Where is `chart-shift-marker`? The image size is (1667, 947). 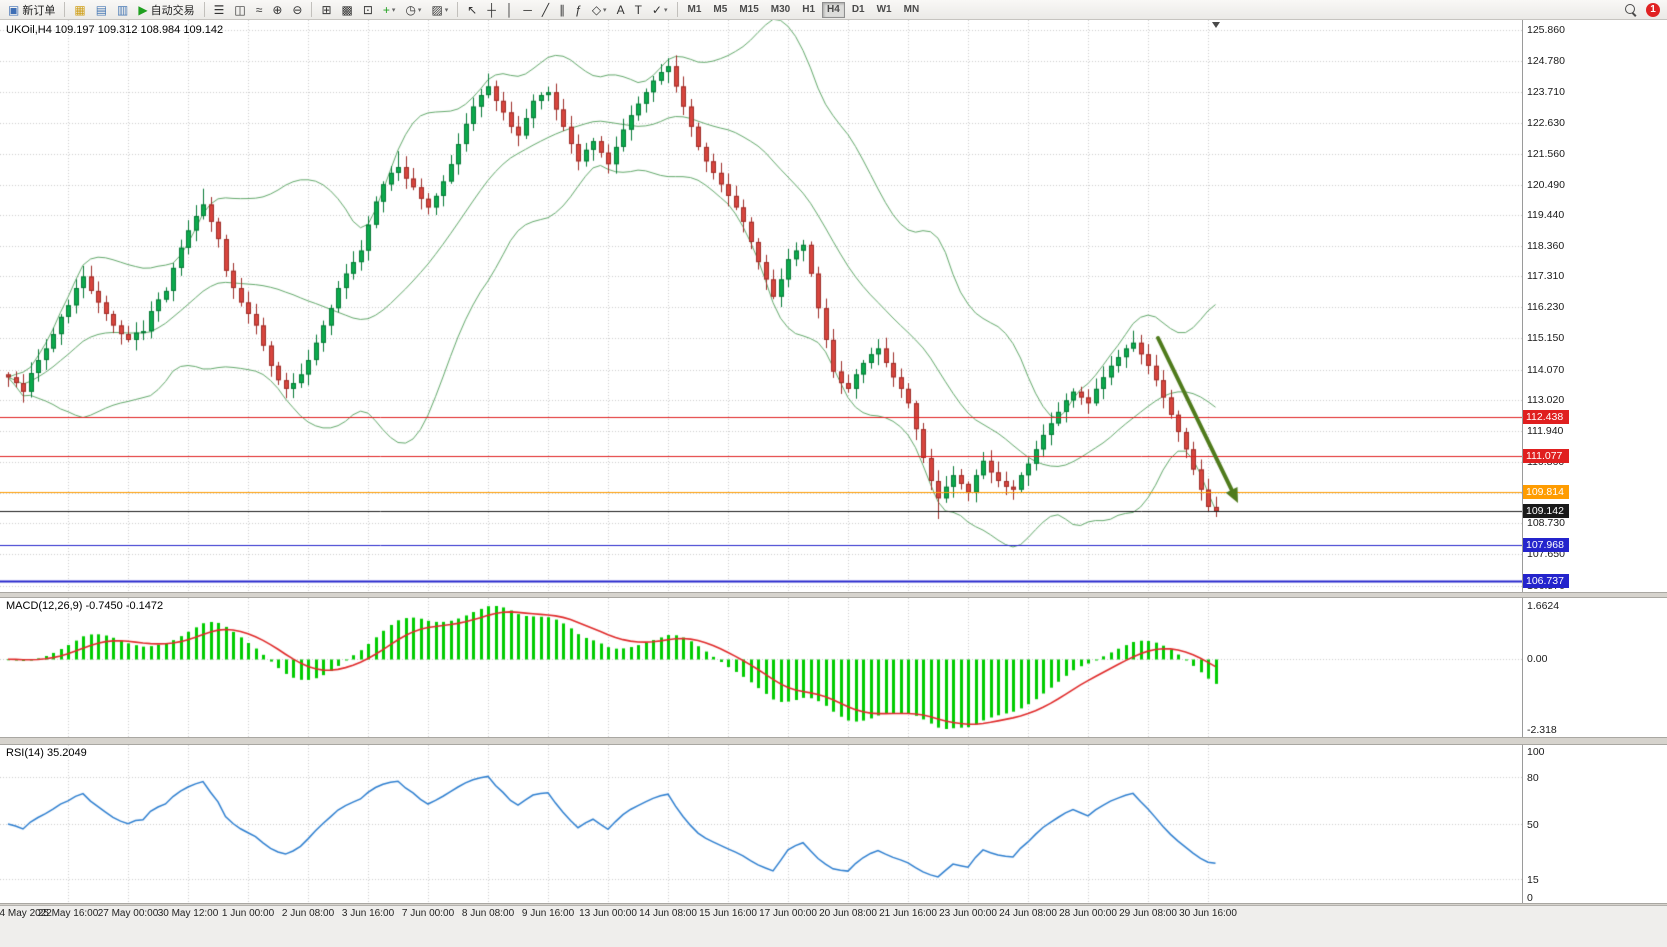 chart-shift-marker is located at coordinates (1216, 25).